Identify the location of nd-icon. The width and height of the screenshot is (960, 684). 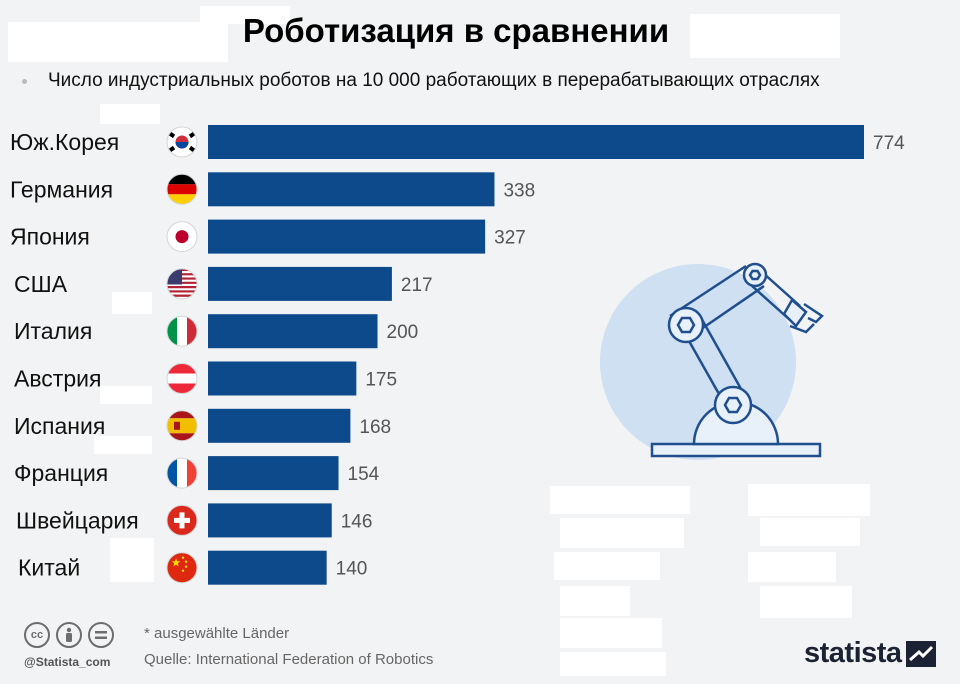
(101, 635).